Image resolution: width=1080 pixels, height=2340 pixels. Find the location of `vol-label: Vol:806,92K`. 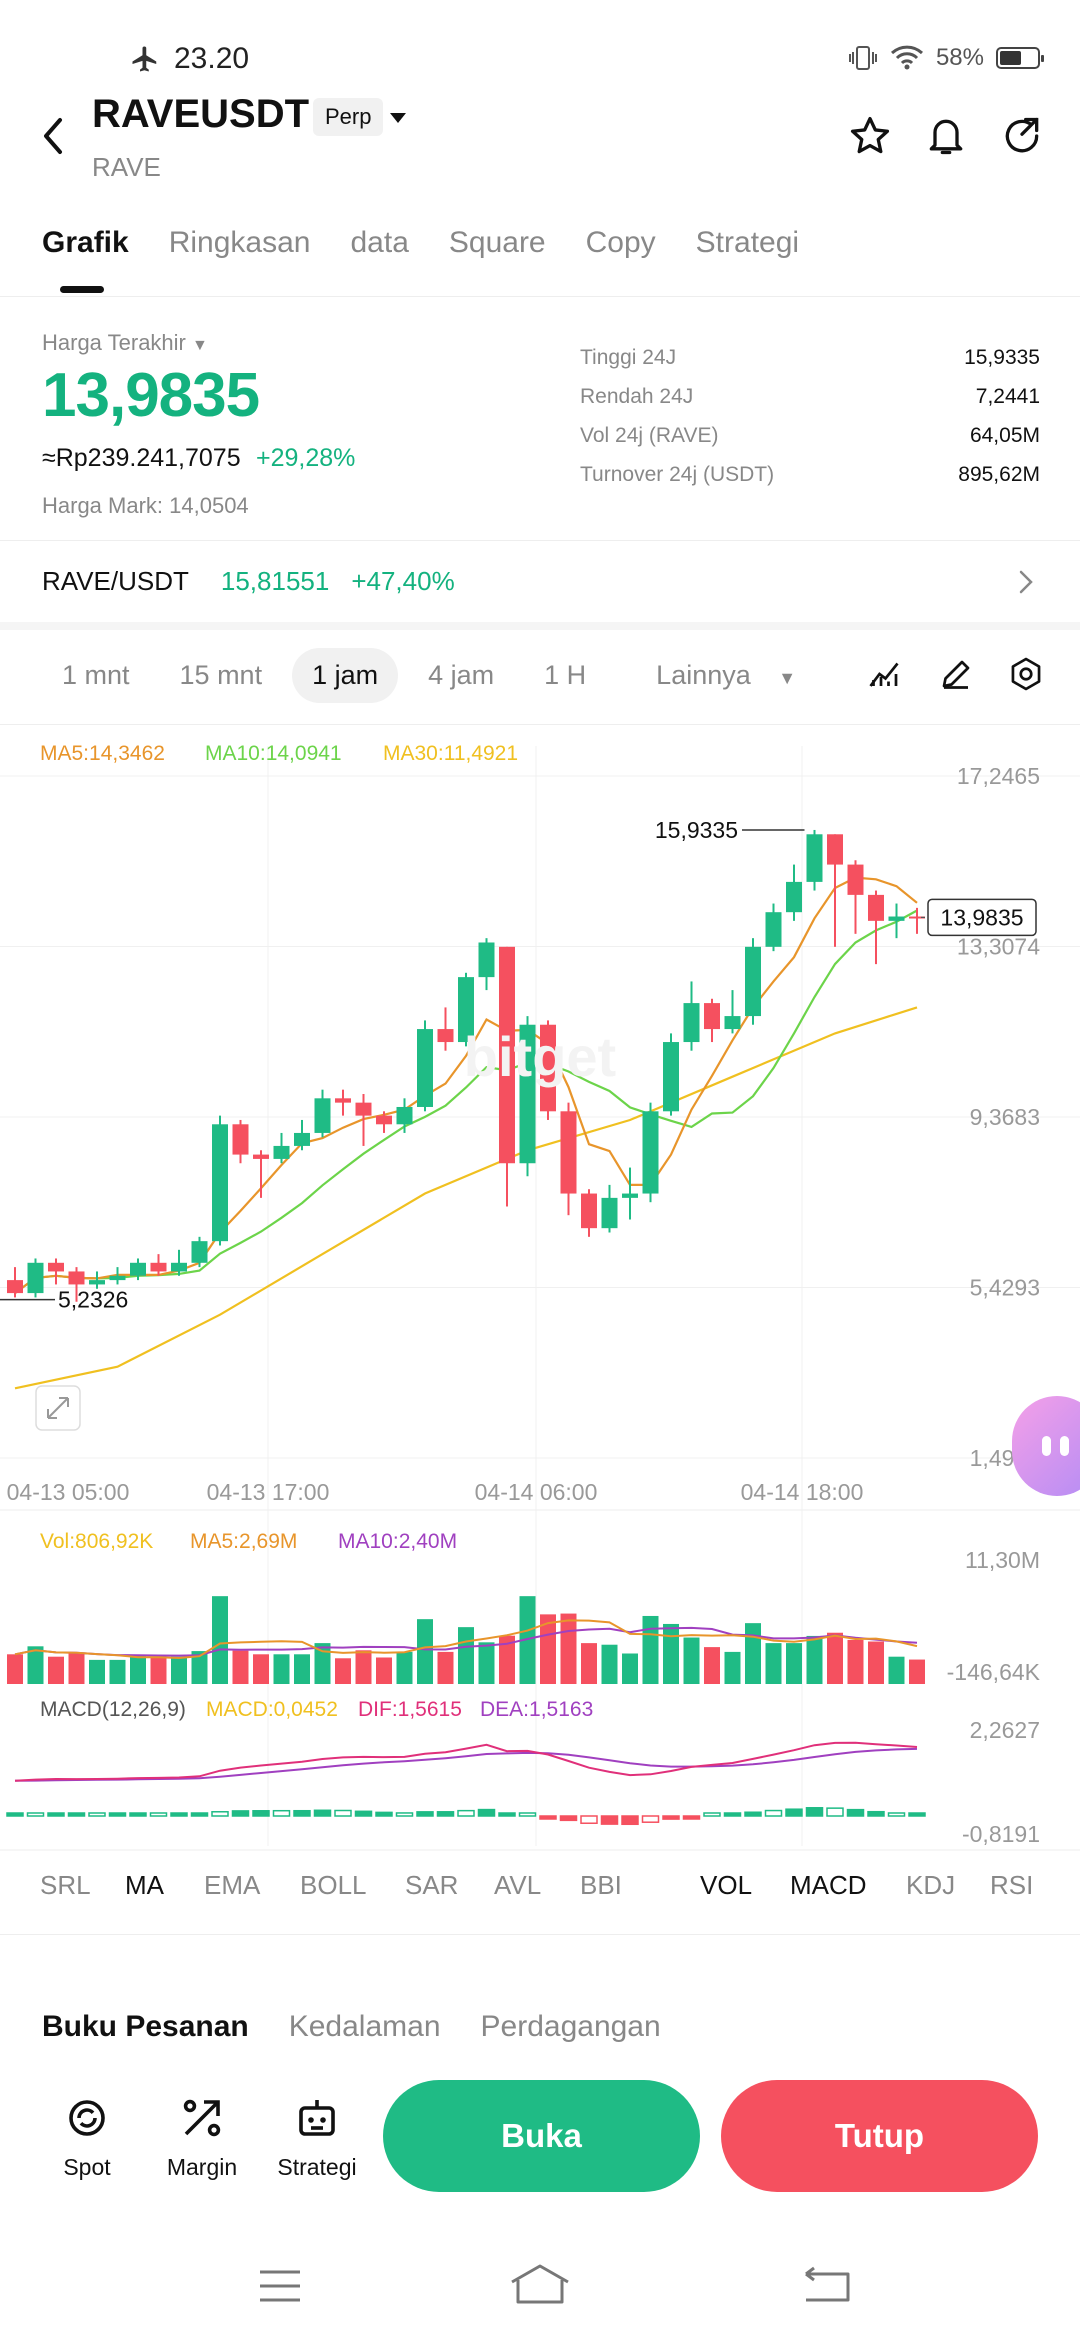

vol-label: Vol:806,92K is located at coordinates (96, 1541).